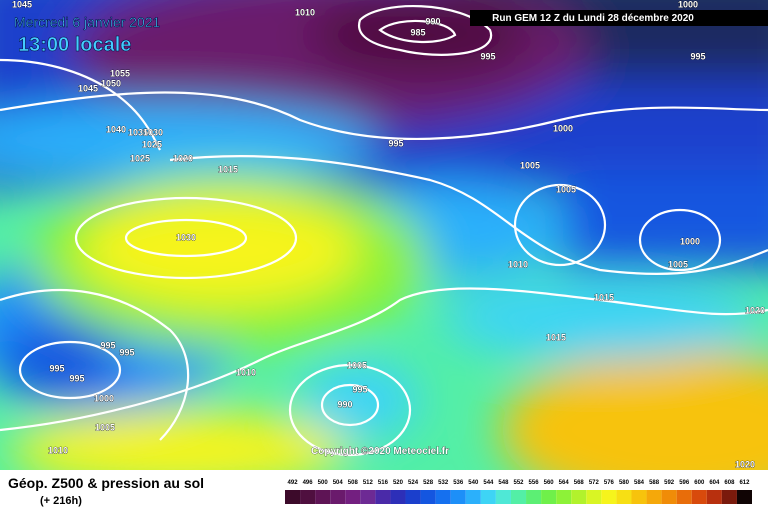  Describe the element at coordinates (428, 483) in the screenshot. I see `legend-label: 528` at that location.